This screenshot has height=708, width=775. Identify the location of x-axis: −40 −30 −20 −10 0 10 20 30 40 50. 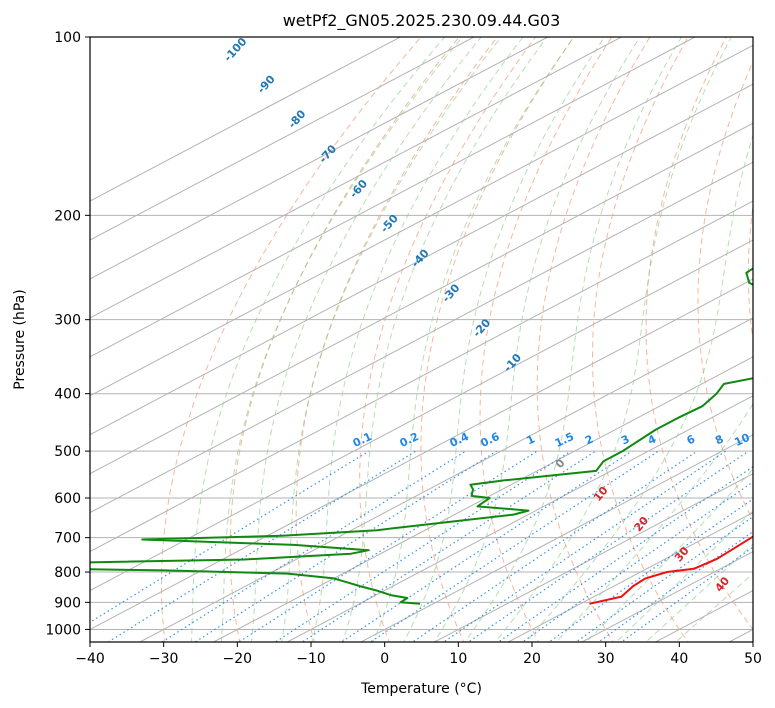
(418, 654).